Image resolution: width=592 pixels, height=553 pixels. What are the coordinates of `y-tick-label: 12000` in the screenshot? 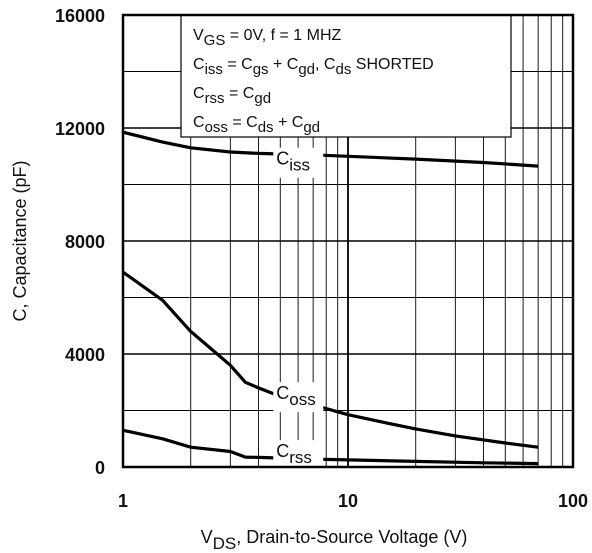 It's located at (80, 129).